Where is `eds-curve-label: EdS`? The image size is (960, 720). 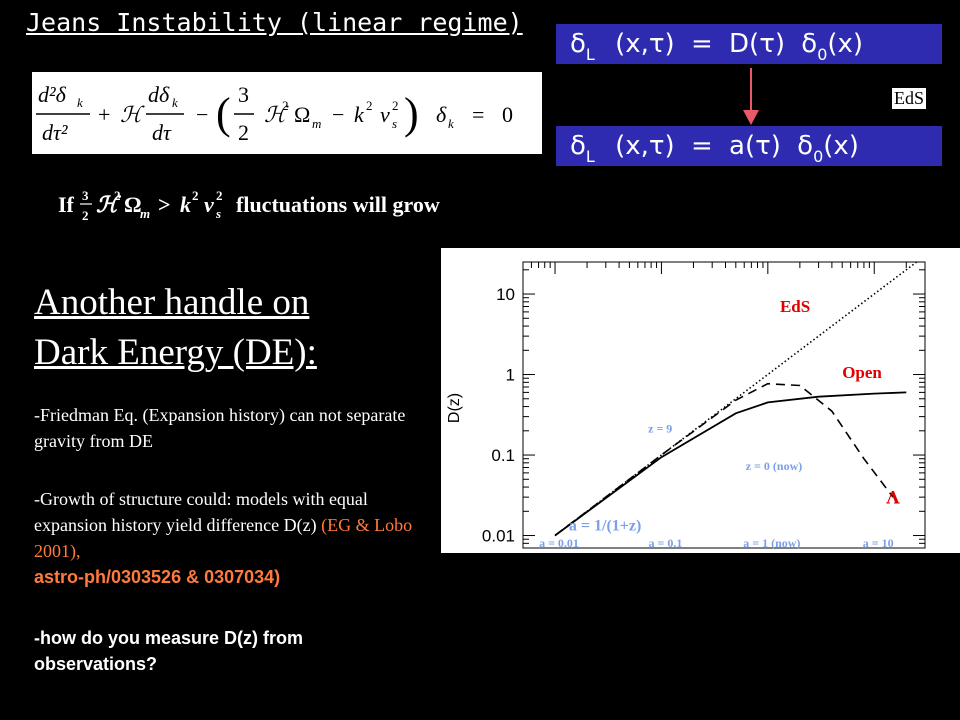
eds-curve-label: EdS is located at coordinates (795, 306).